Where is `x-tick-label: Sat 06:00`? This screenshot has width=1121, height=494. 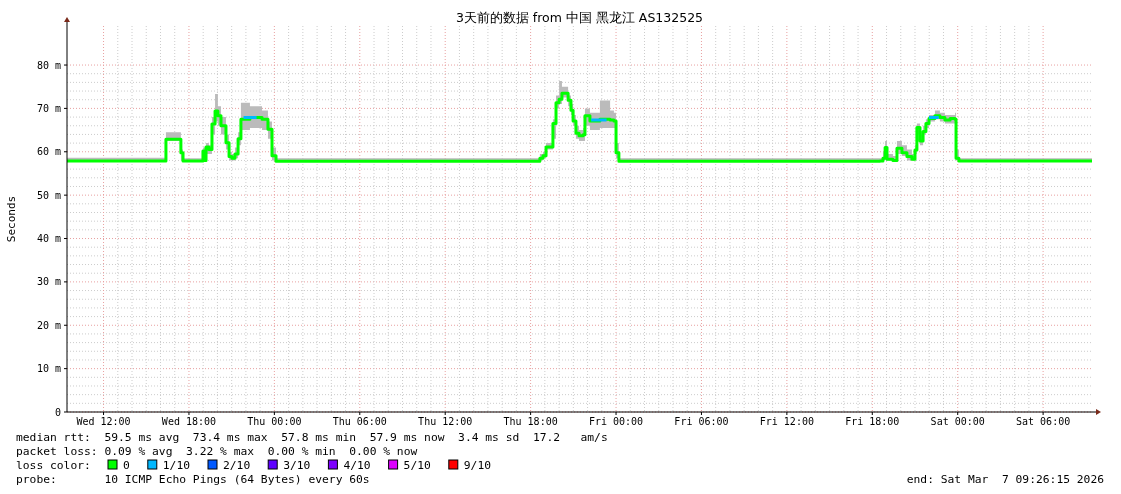
x-tick-label: Sat 06:00 is located at coordinates (1043, 421).